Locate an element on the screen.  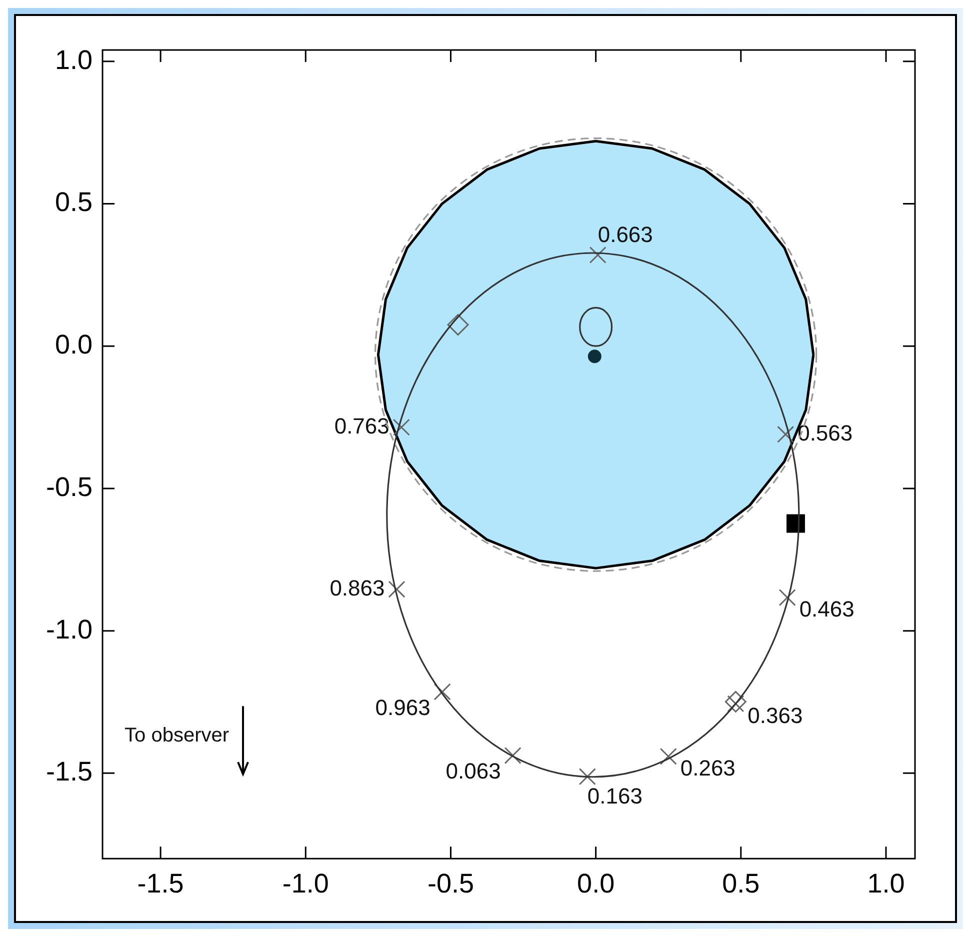
annotation: 0.063 is located at coordinates (473, 771).